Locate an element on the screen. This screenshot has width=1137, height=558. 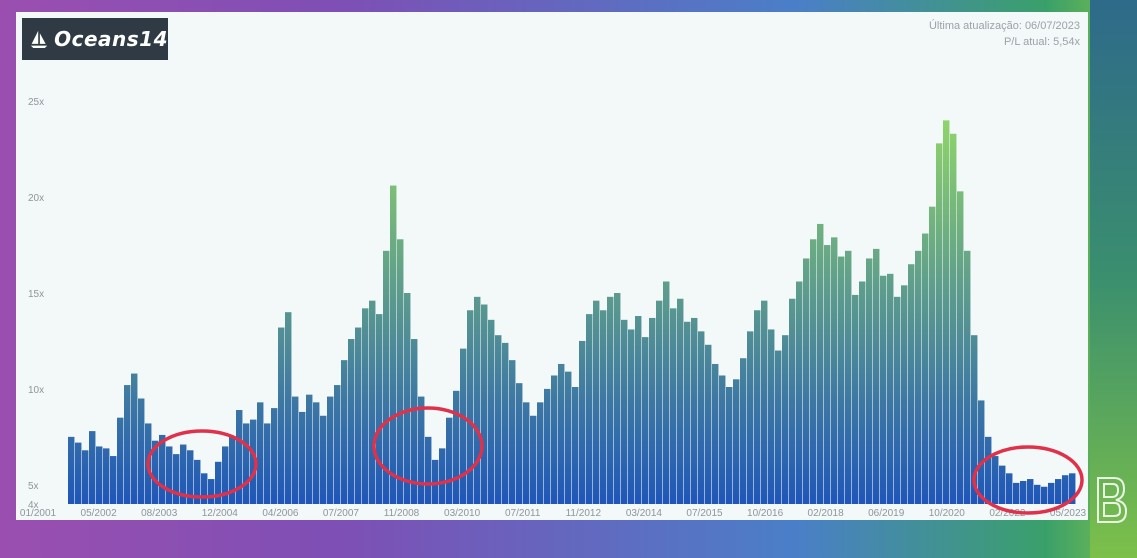
x-tick-label: 03/2010 is located at coordinates (462, 513).